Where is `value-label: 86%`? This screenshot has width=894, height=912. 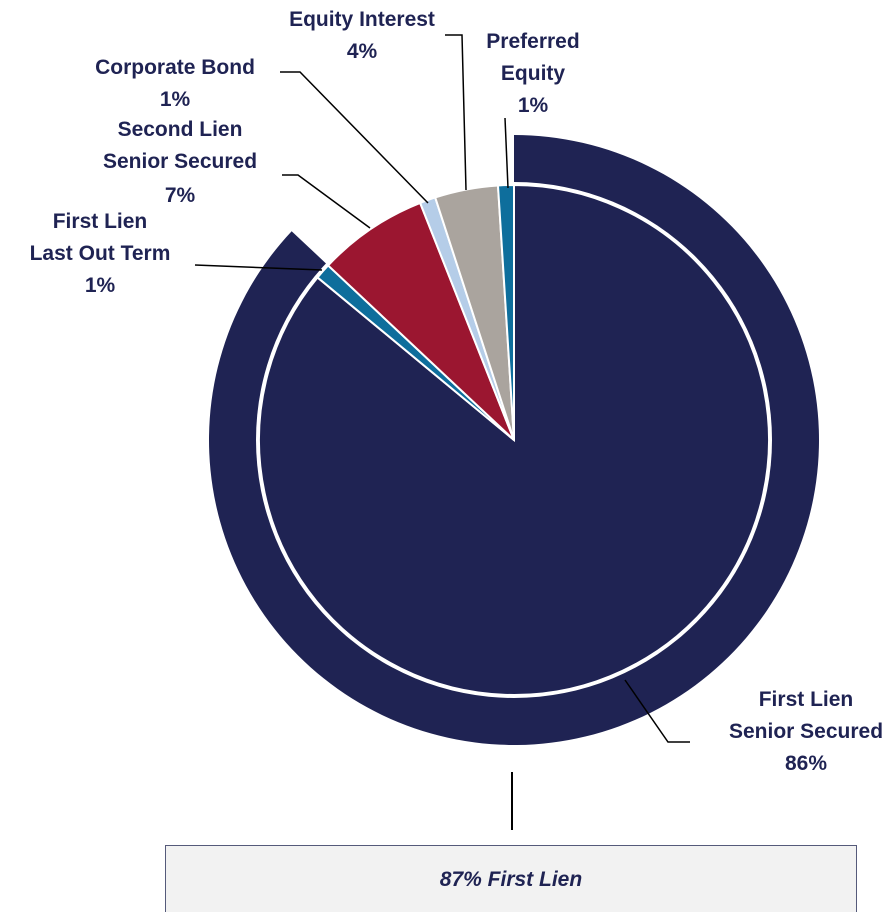
value-label: 86% is located at coordinates (806, 763).